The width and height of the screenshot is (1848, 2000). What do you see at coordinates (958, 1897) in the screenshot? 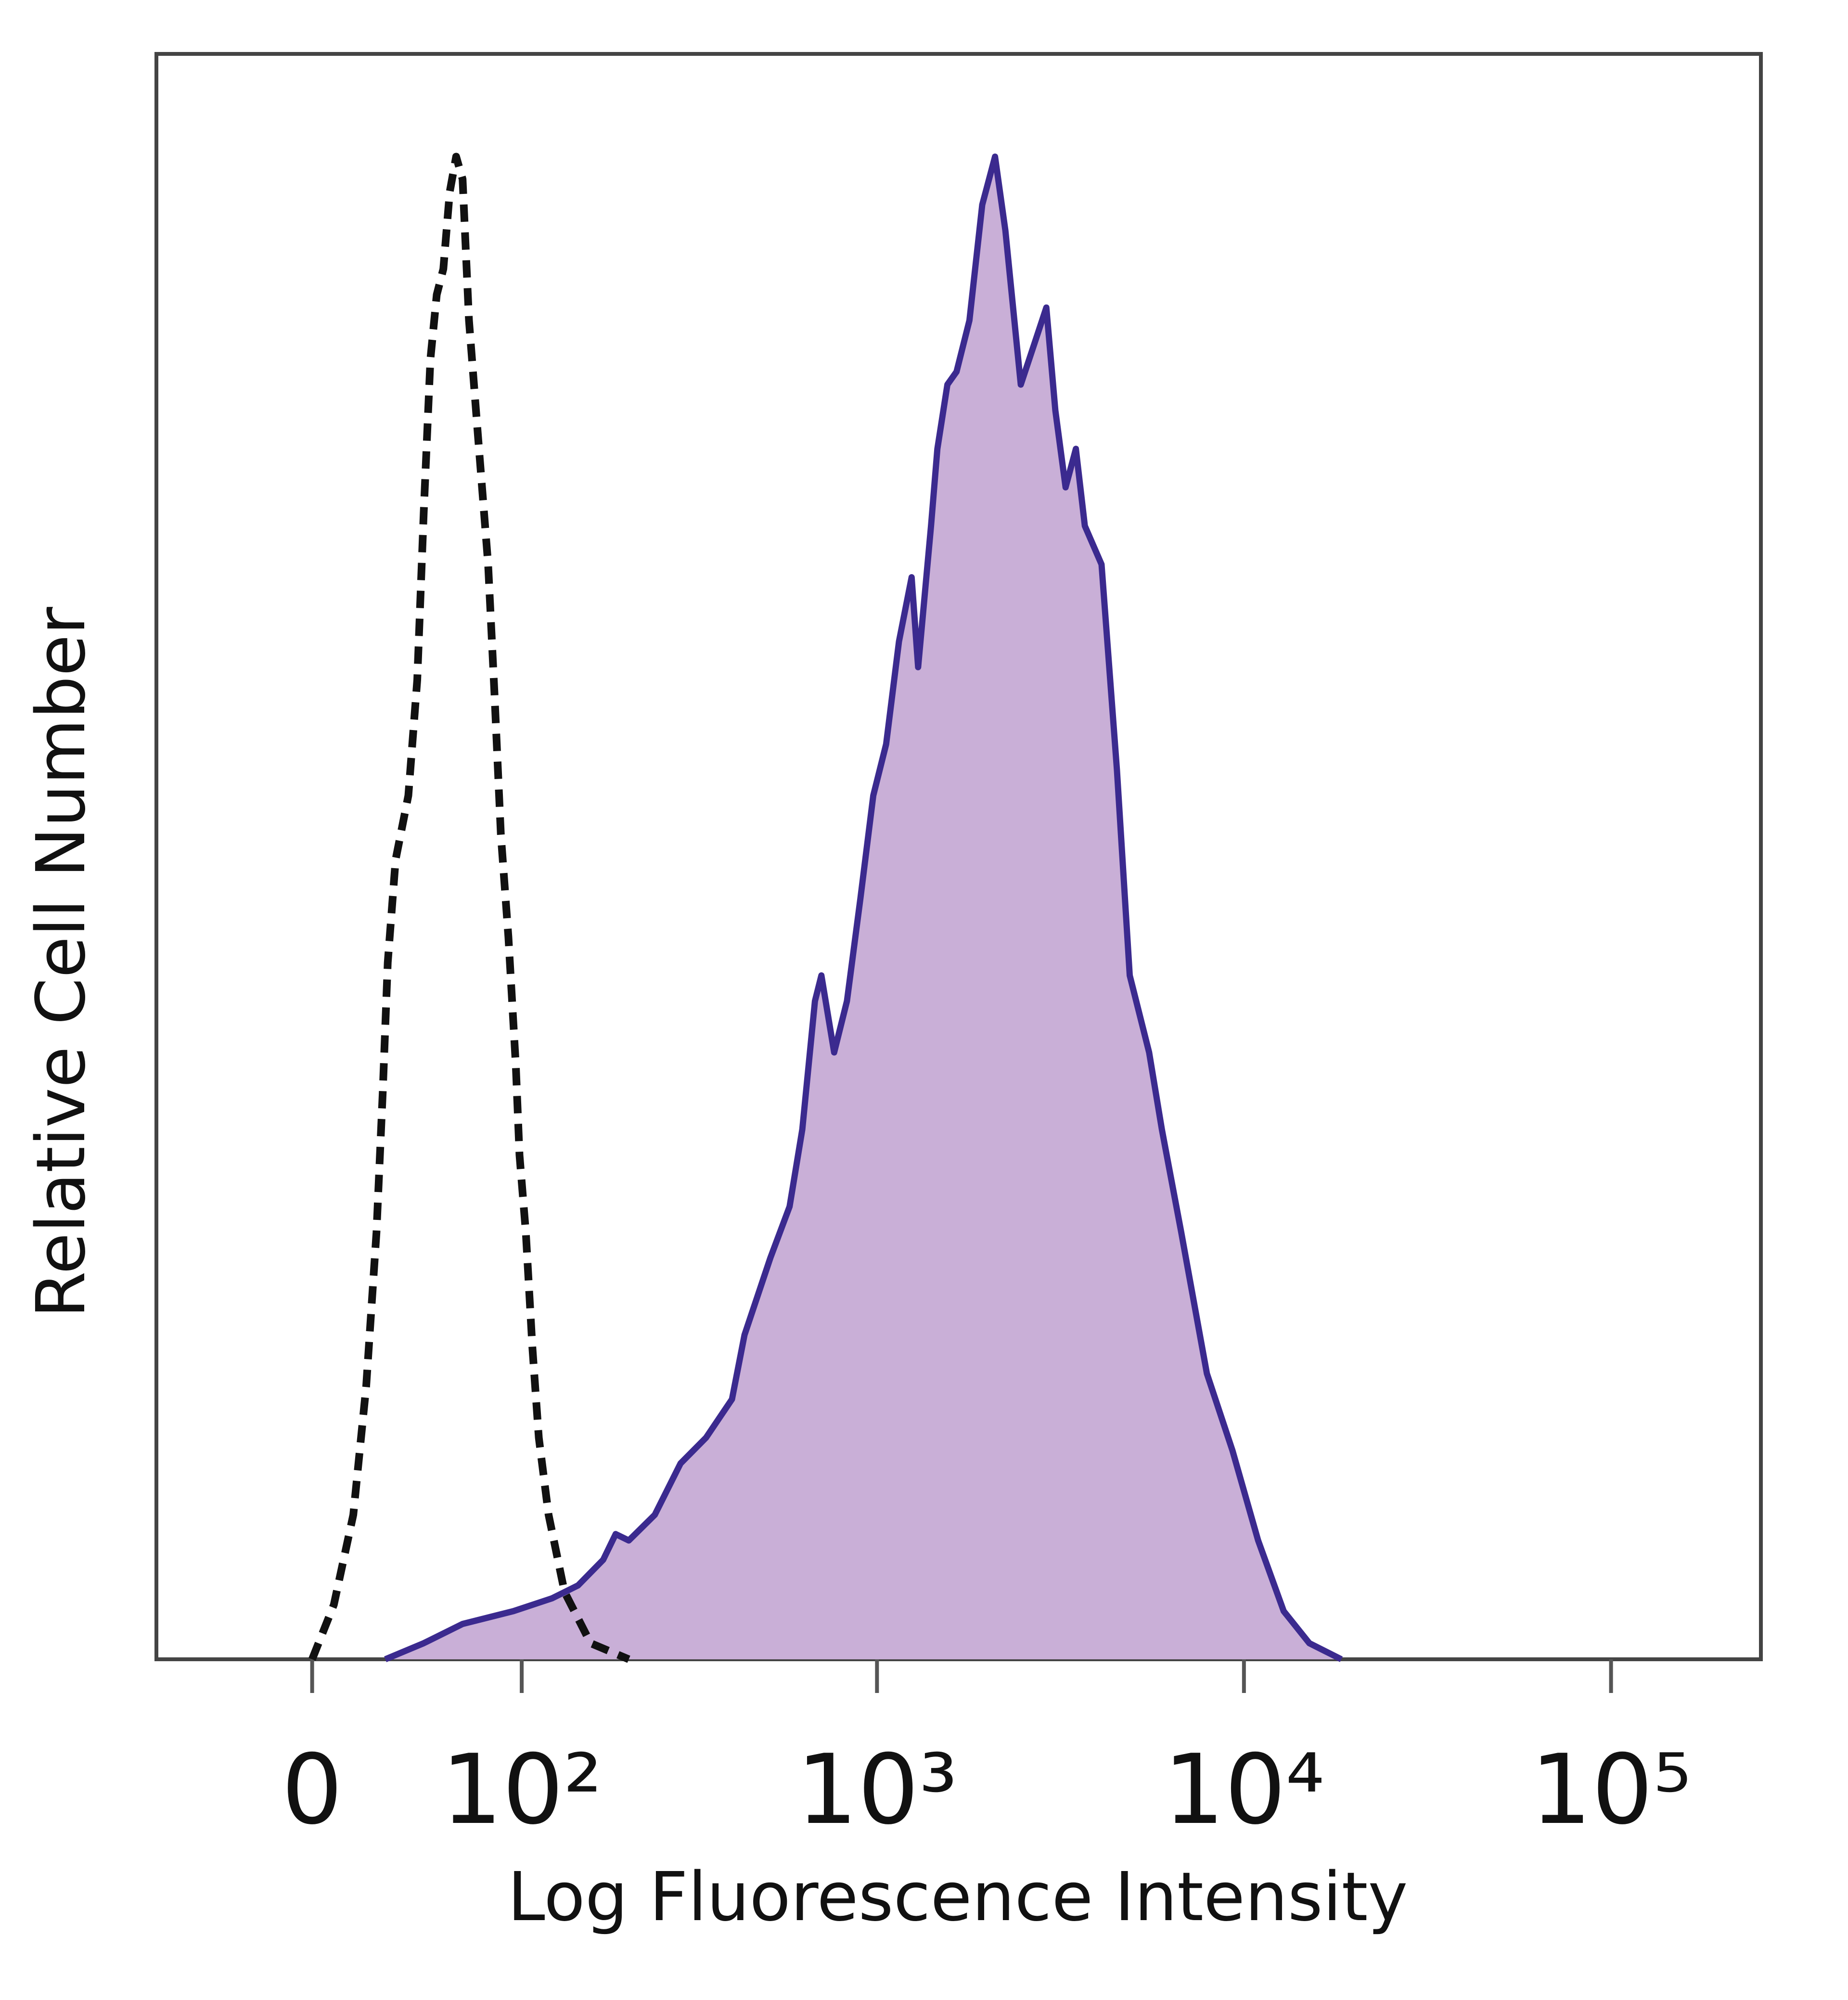
I see `x-axis-title: Log Fluorescence Intensity` at bounding box center [958, 1897].